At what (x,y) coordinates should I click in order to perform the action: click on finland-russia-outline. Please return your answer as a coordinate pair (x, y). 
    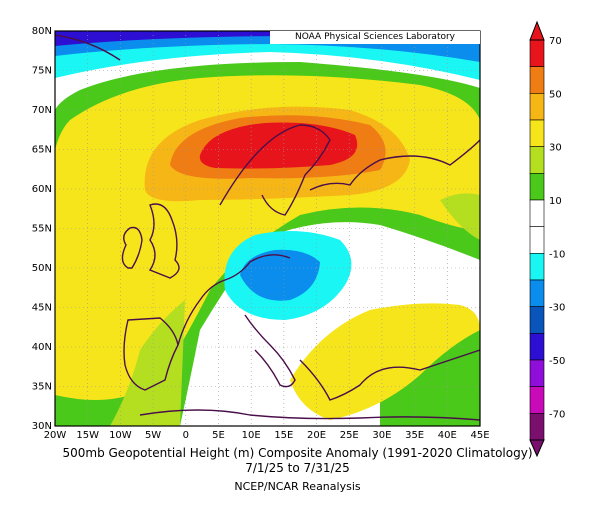
    Looking at the image, I should click on (394, 165).